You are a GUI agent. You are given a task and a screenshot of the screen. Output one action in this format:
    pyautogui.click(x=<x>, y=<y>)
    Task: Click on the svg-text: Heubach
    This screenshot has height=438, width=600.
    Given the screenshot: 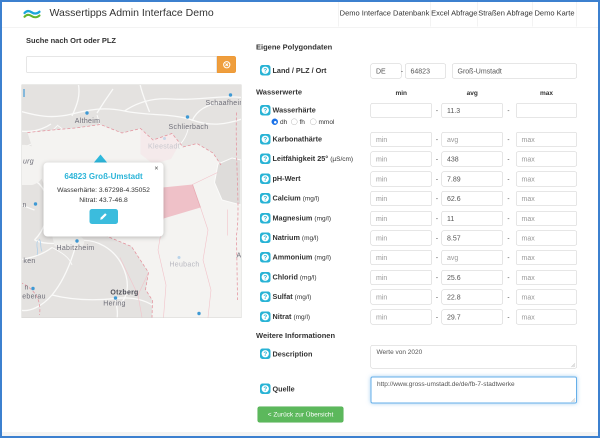 What is the action you would take?
    pyautogui.click(x=184, y=265)
    